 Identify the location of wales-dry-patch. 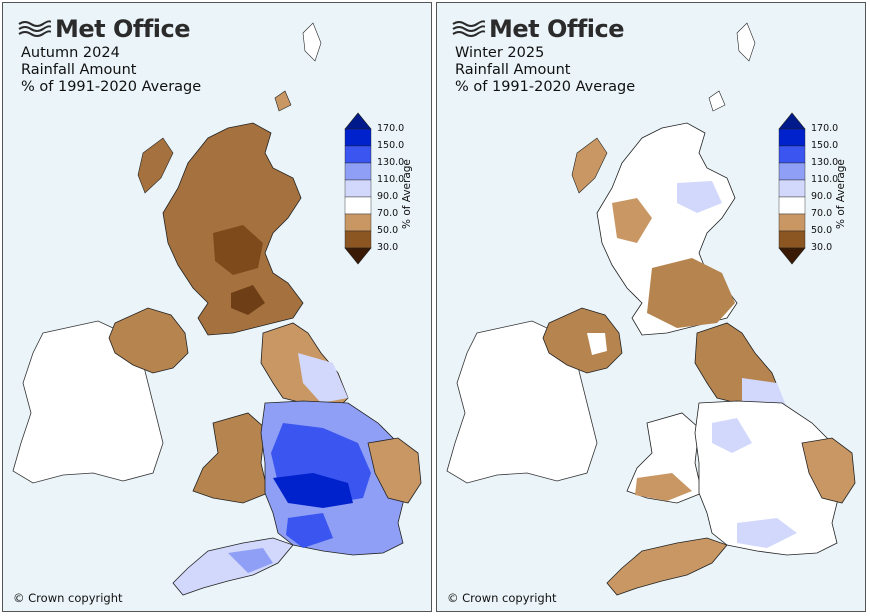
(663, 487).